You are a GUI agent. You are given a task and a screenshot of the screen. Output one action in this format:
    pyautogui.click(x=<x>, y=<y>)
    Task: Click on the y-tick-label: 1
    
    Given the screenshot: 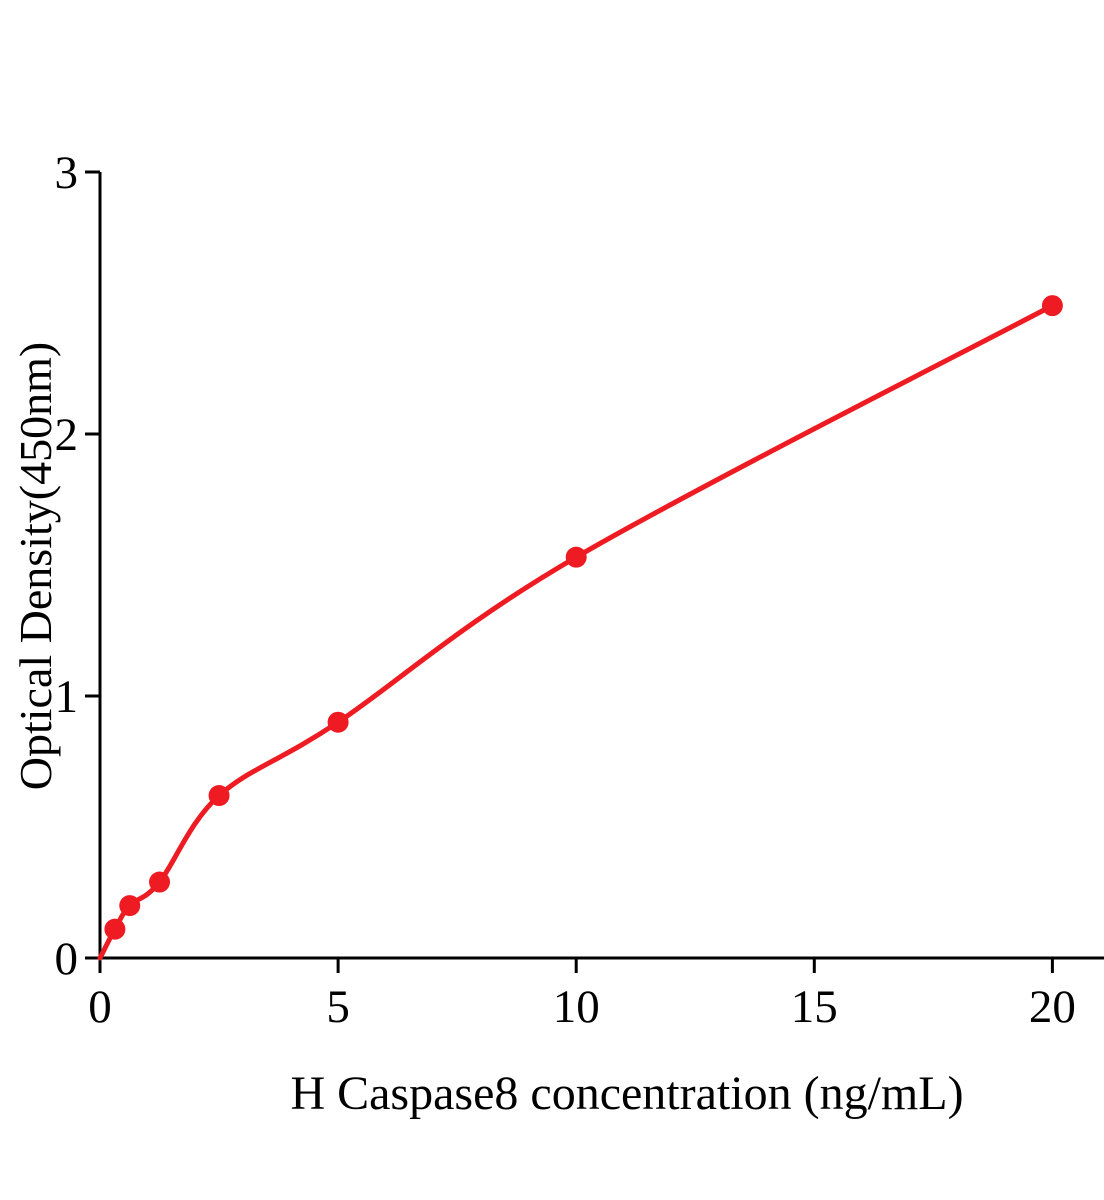 What is the action you would take?
    pyautogui.click(x=67, y=697)
    